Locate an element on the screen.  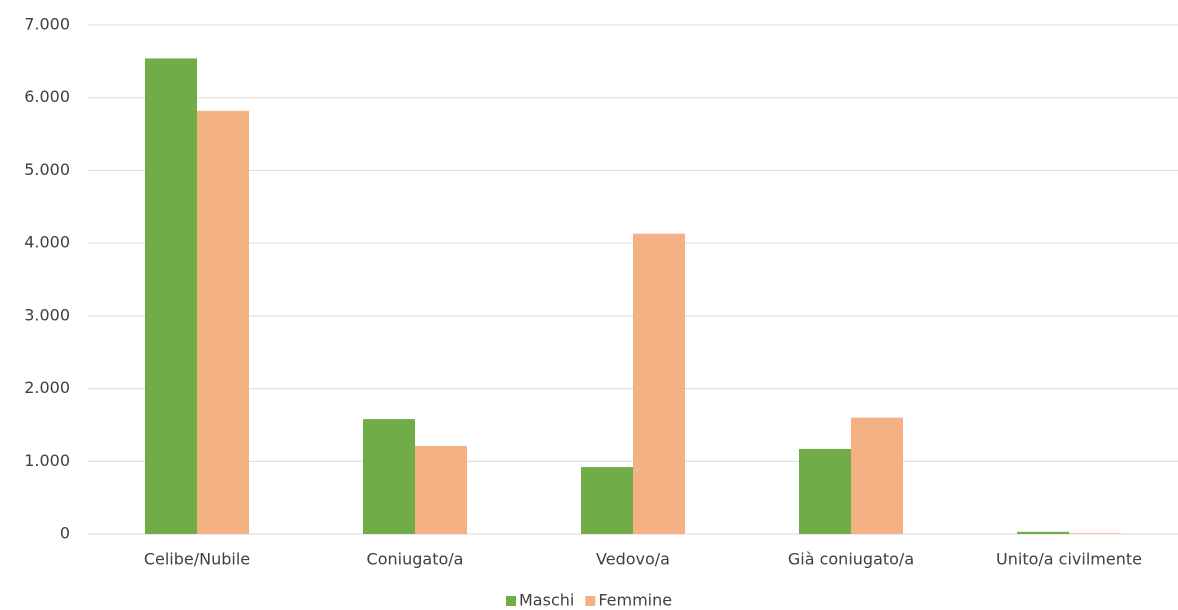
legend-label: Maschi is located at coordinates (546, 600).